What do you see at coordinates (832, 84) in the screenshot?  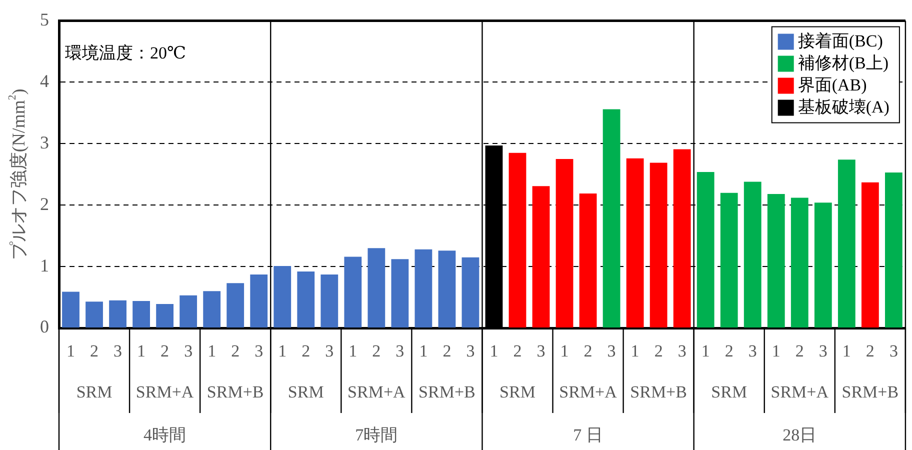 I see `legend-label: 界面(AB)` at bounding box center [832, 84].